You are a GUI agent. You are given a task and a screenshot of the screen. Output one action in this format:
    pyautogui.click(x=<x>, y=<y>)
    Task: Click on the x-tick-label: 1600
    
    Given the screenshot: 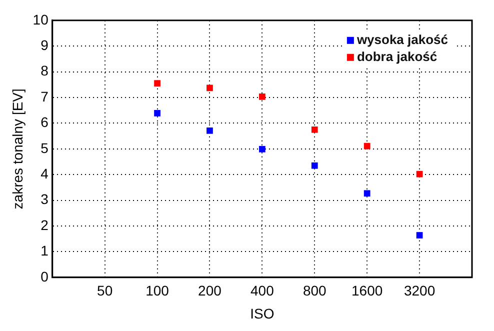 What is the action you would take?
    pyautogui.click(x=367, y=290)
    